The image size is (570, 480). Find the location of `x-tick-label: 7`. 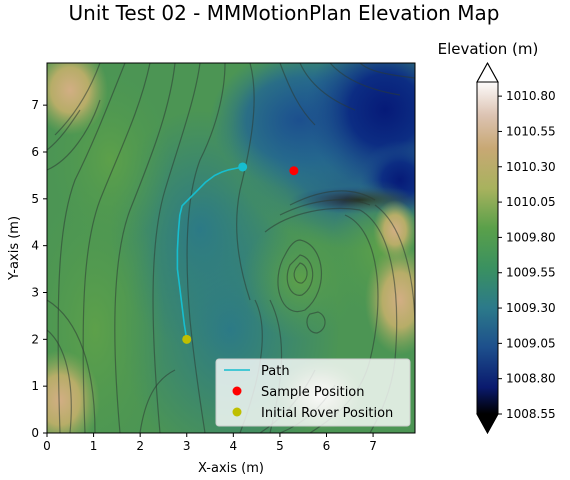

x-tick-label: 7 is located at coordinates (373, 446).